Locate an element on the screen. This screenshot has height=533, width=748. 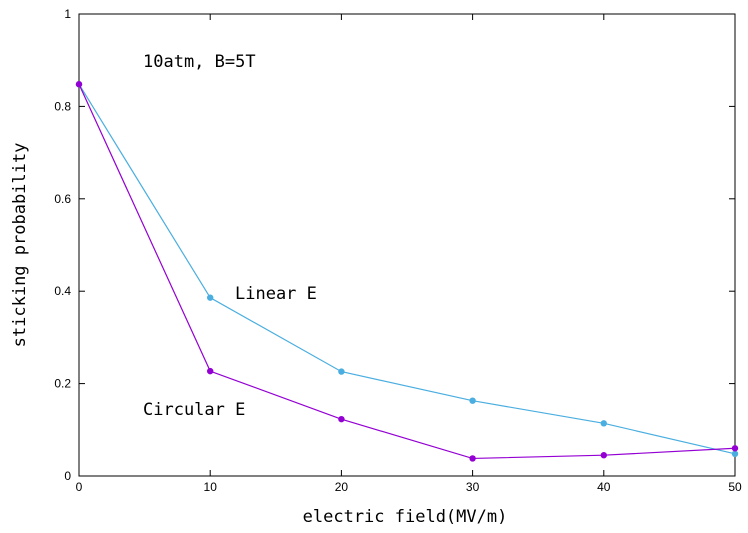
x-tick-label: 30 is located at coordinates (473, 487).